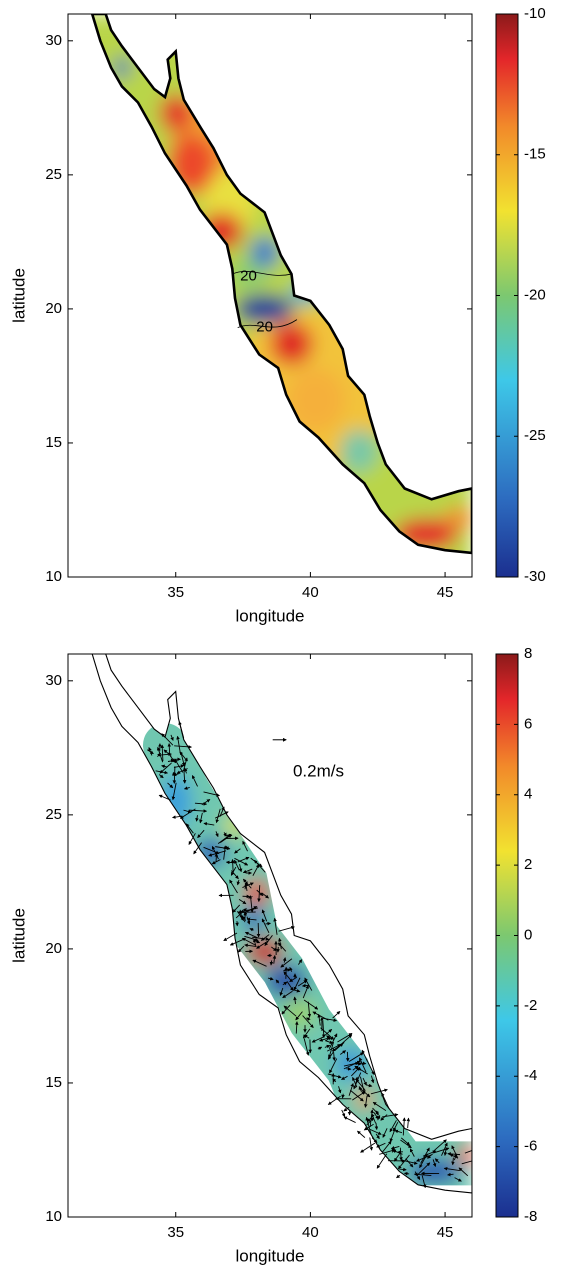 The image size is (569, 1276). I want to click on colorbar-tick-label: -25, so click(535, 435).